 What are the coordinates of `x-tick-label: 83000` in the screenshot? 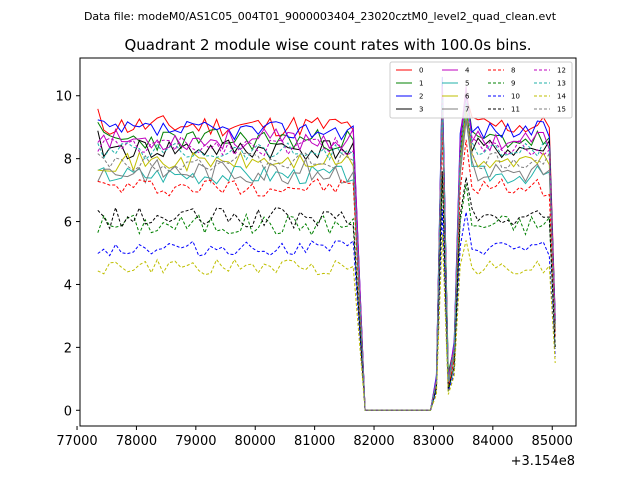 It's located at (433, 441).